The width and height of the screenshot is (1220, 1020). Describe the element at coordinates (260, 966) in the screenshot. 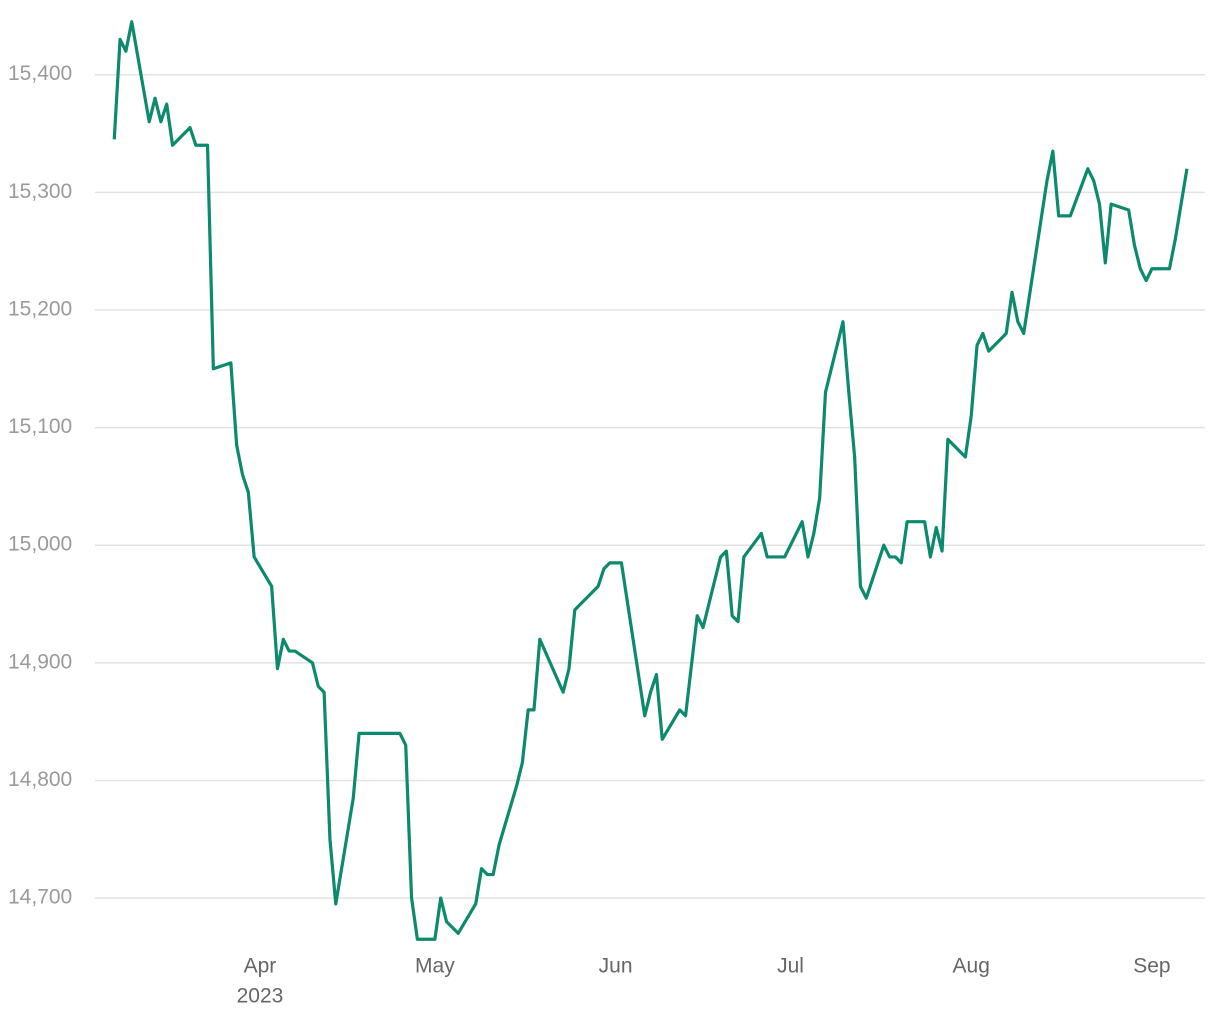

I see `x-tick-label: Apr` at that location.